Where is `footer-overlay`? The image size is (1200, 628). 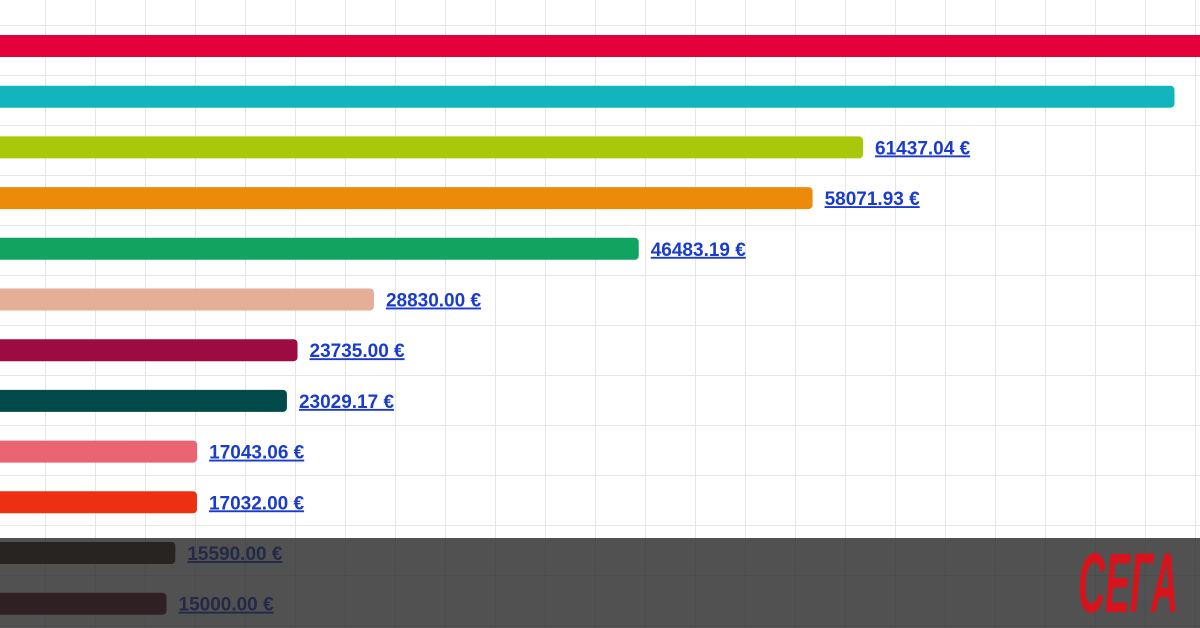 footer-overlay is located at coordinates (600, 583).